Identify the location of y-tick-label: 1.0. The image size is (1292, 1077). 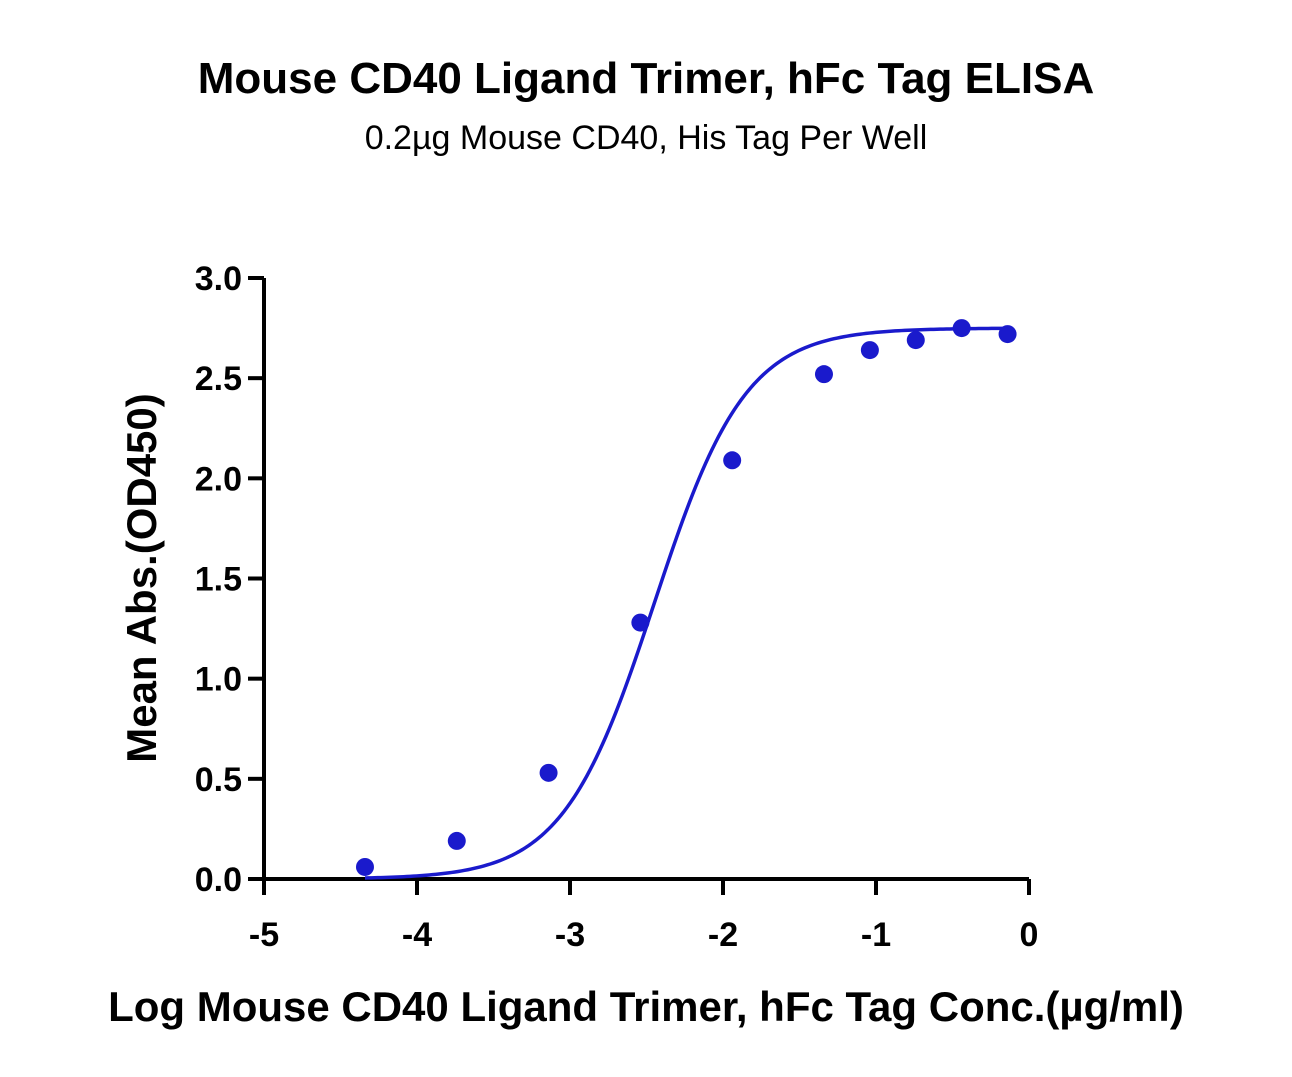
(218, 680).